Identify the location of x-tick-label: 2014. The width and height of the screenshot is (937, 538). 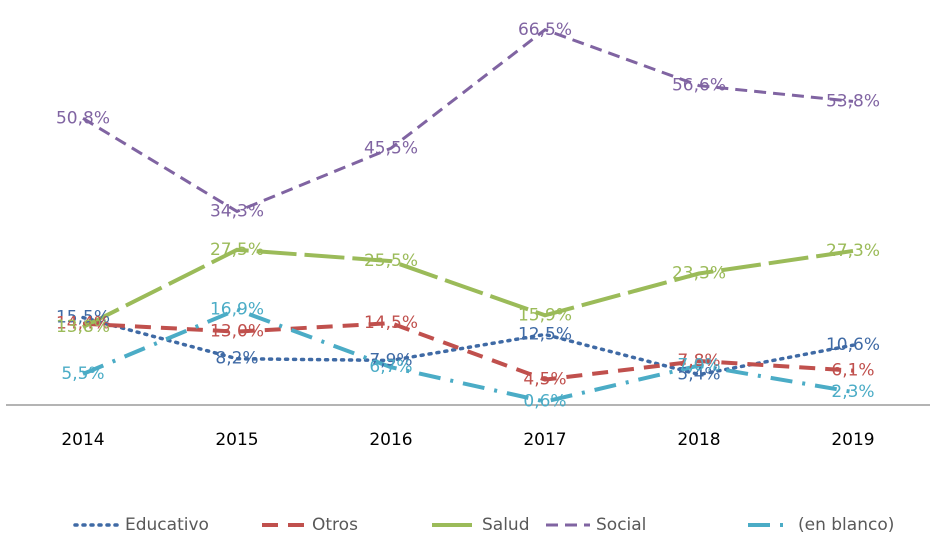
(82, 440).